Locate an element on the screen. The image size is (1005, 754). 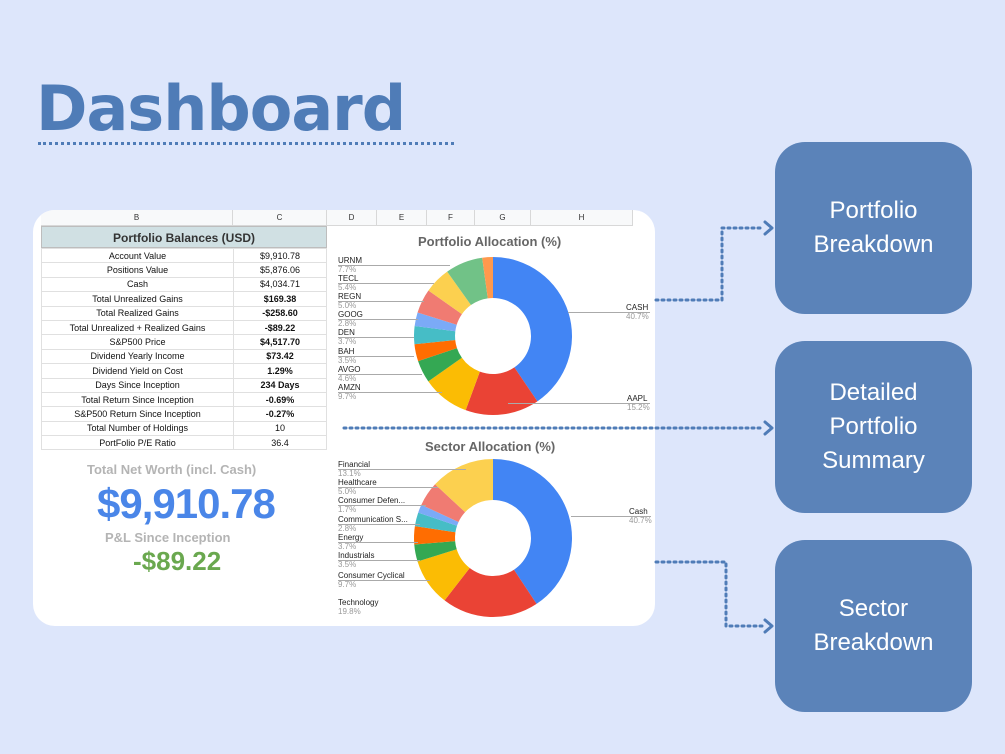
pl-label: P&L Since Inception is located at coordinates (168, 537).